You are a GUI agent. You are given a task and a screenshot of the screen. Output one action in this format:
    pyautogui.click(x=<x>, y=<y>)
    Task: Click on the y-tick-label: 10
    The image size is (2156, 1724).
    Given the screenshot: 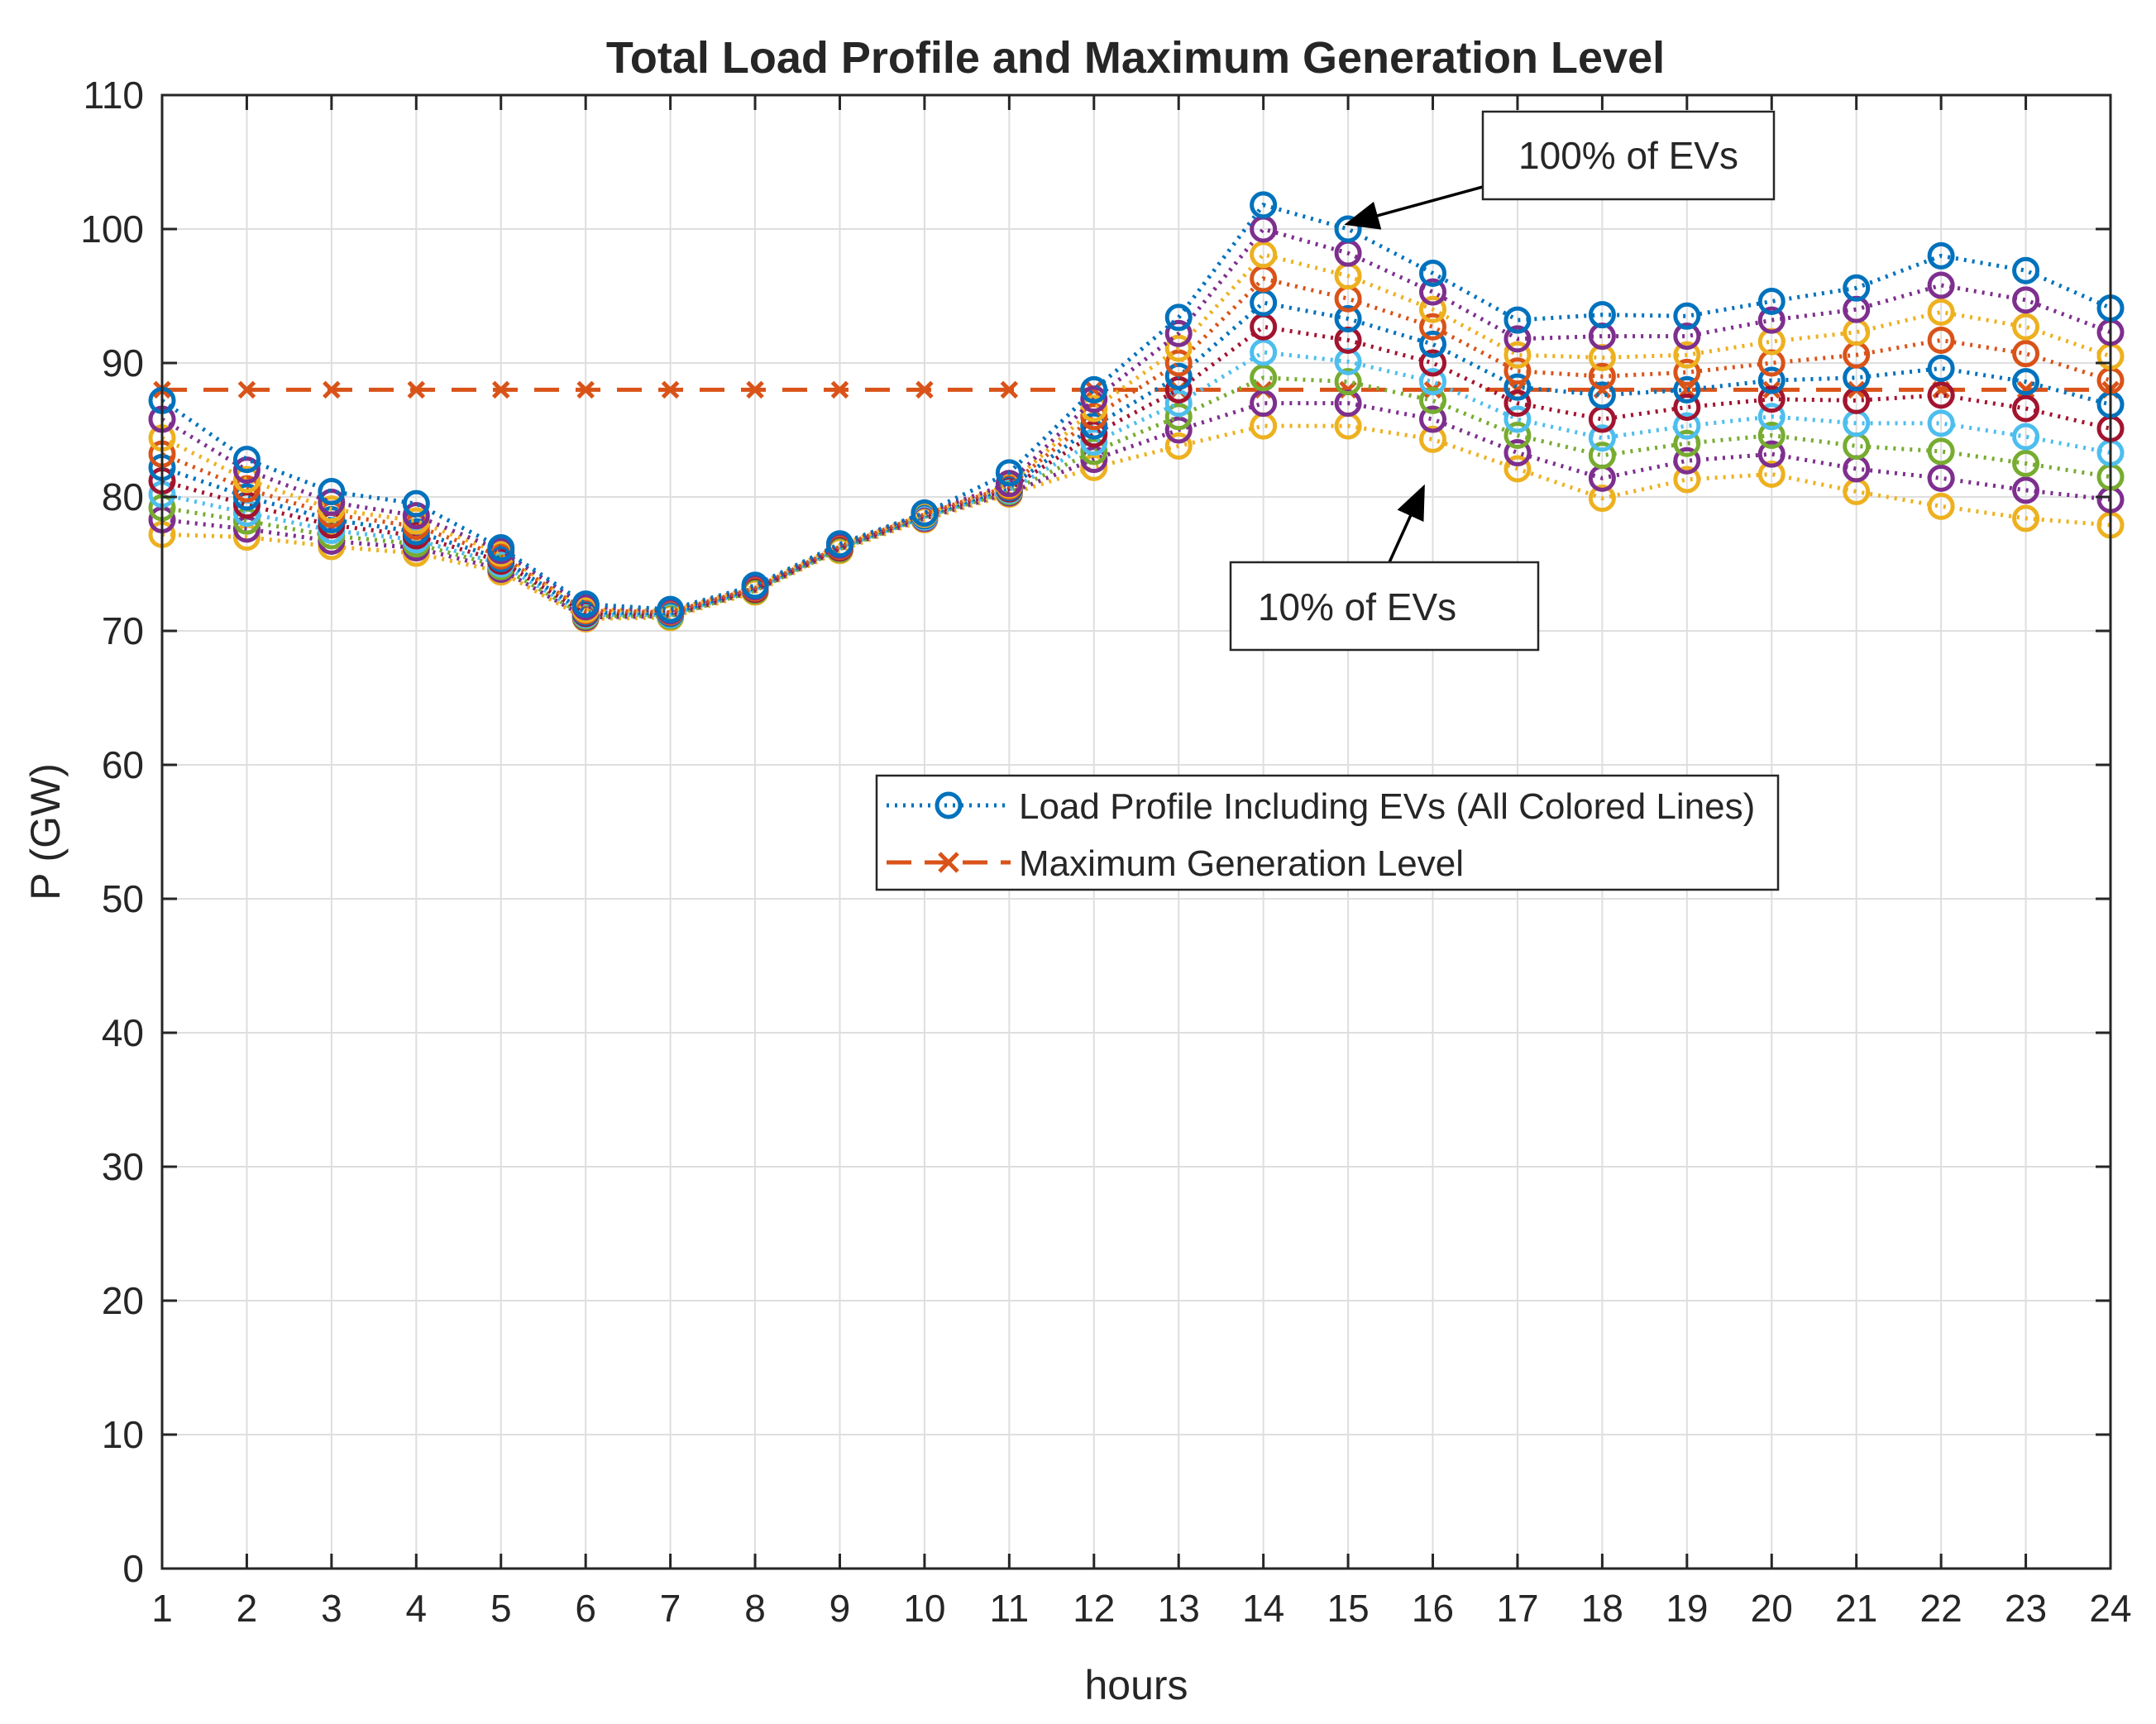 What is the action you would take?
    pyautogui.click(x=123, y=1434)
    